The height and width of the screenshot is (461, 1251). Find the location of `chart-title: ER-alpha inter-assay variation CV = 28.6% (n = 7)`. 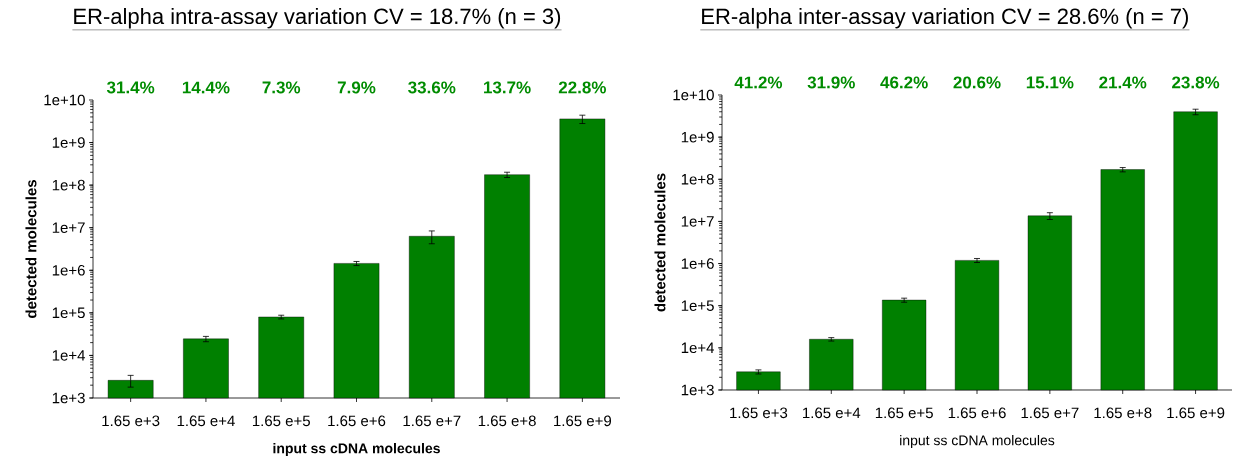

chart-title: ER-alpha inter-assay variation CV = 28.6% (n = 7) is located at coordinates (945, 18).